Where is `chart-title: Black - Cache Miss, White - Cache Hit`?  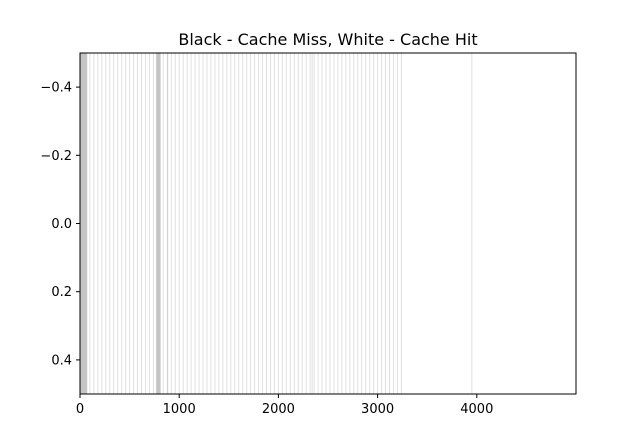 chart-title: Black - Cache Miss, White - Cache Hit is located at coordinates (327, 39).